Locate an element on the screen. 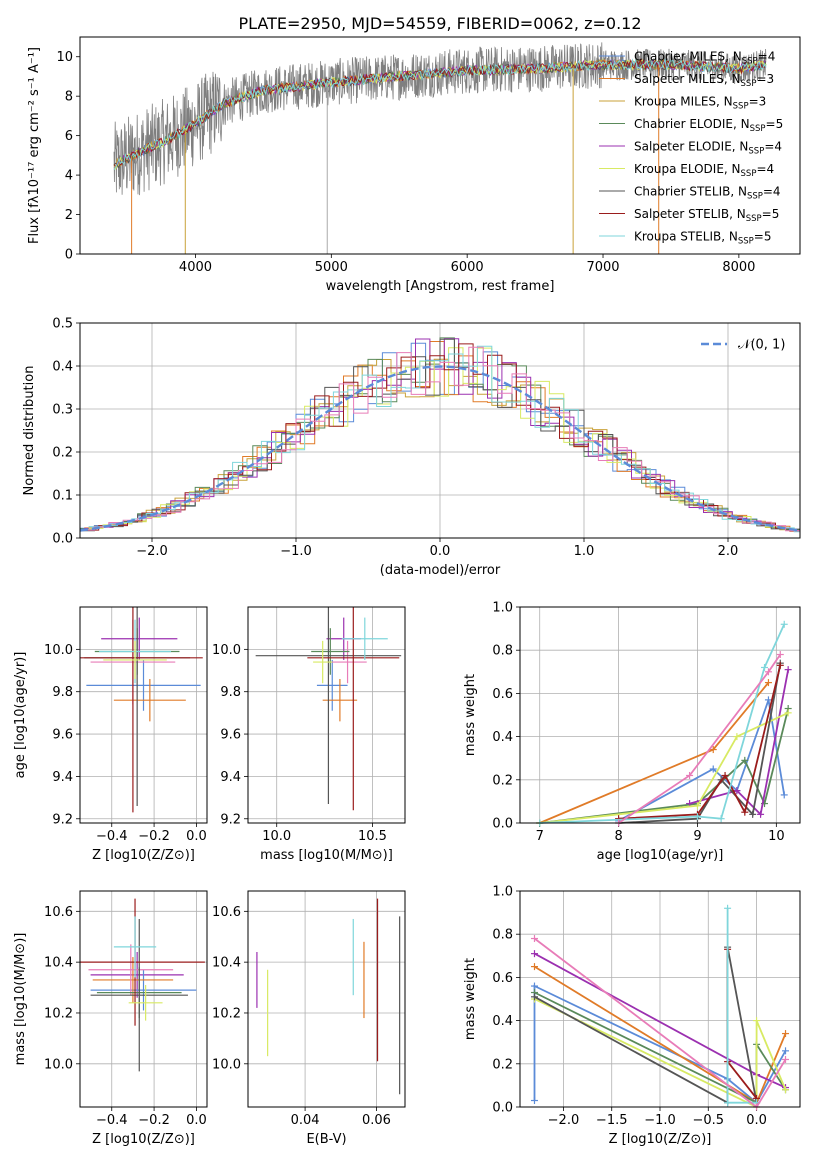  legend-entry: Kroupa MILES, NSSP=3 is located at coordinates (700, 103).